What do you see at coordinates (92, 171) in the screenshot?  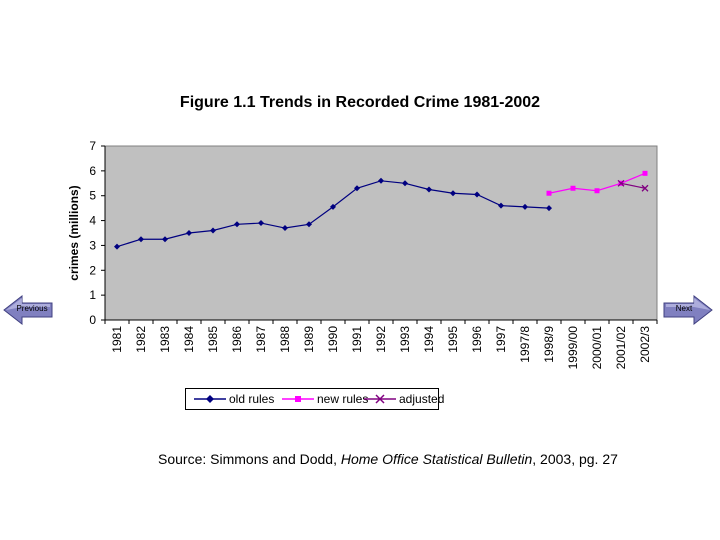 I see `y-tick-label: 6` at bounding box center [92, 171].